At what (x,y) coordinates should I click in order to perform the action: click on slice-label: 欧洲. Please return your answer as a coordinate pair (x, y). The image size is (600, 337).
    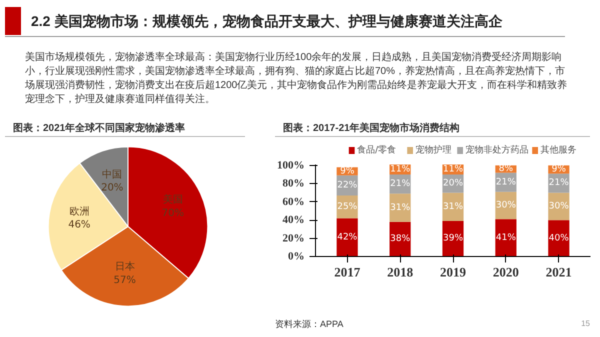
    Looking at the image, I should click on (79, 211).